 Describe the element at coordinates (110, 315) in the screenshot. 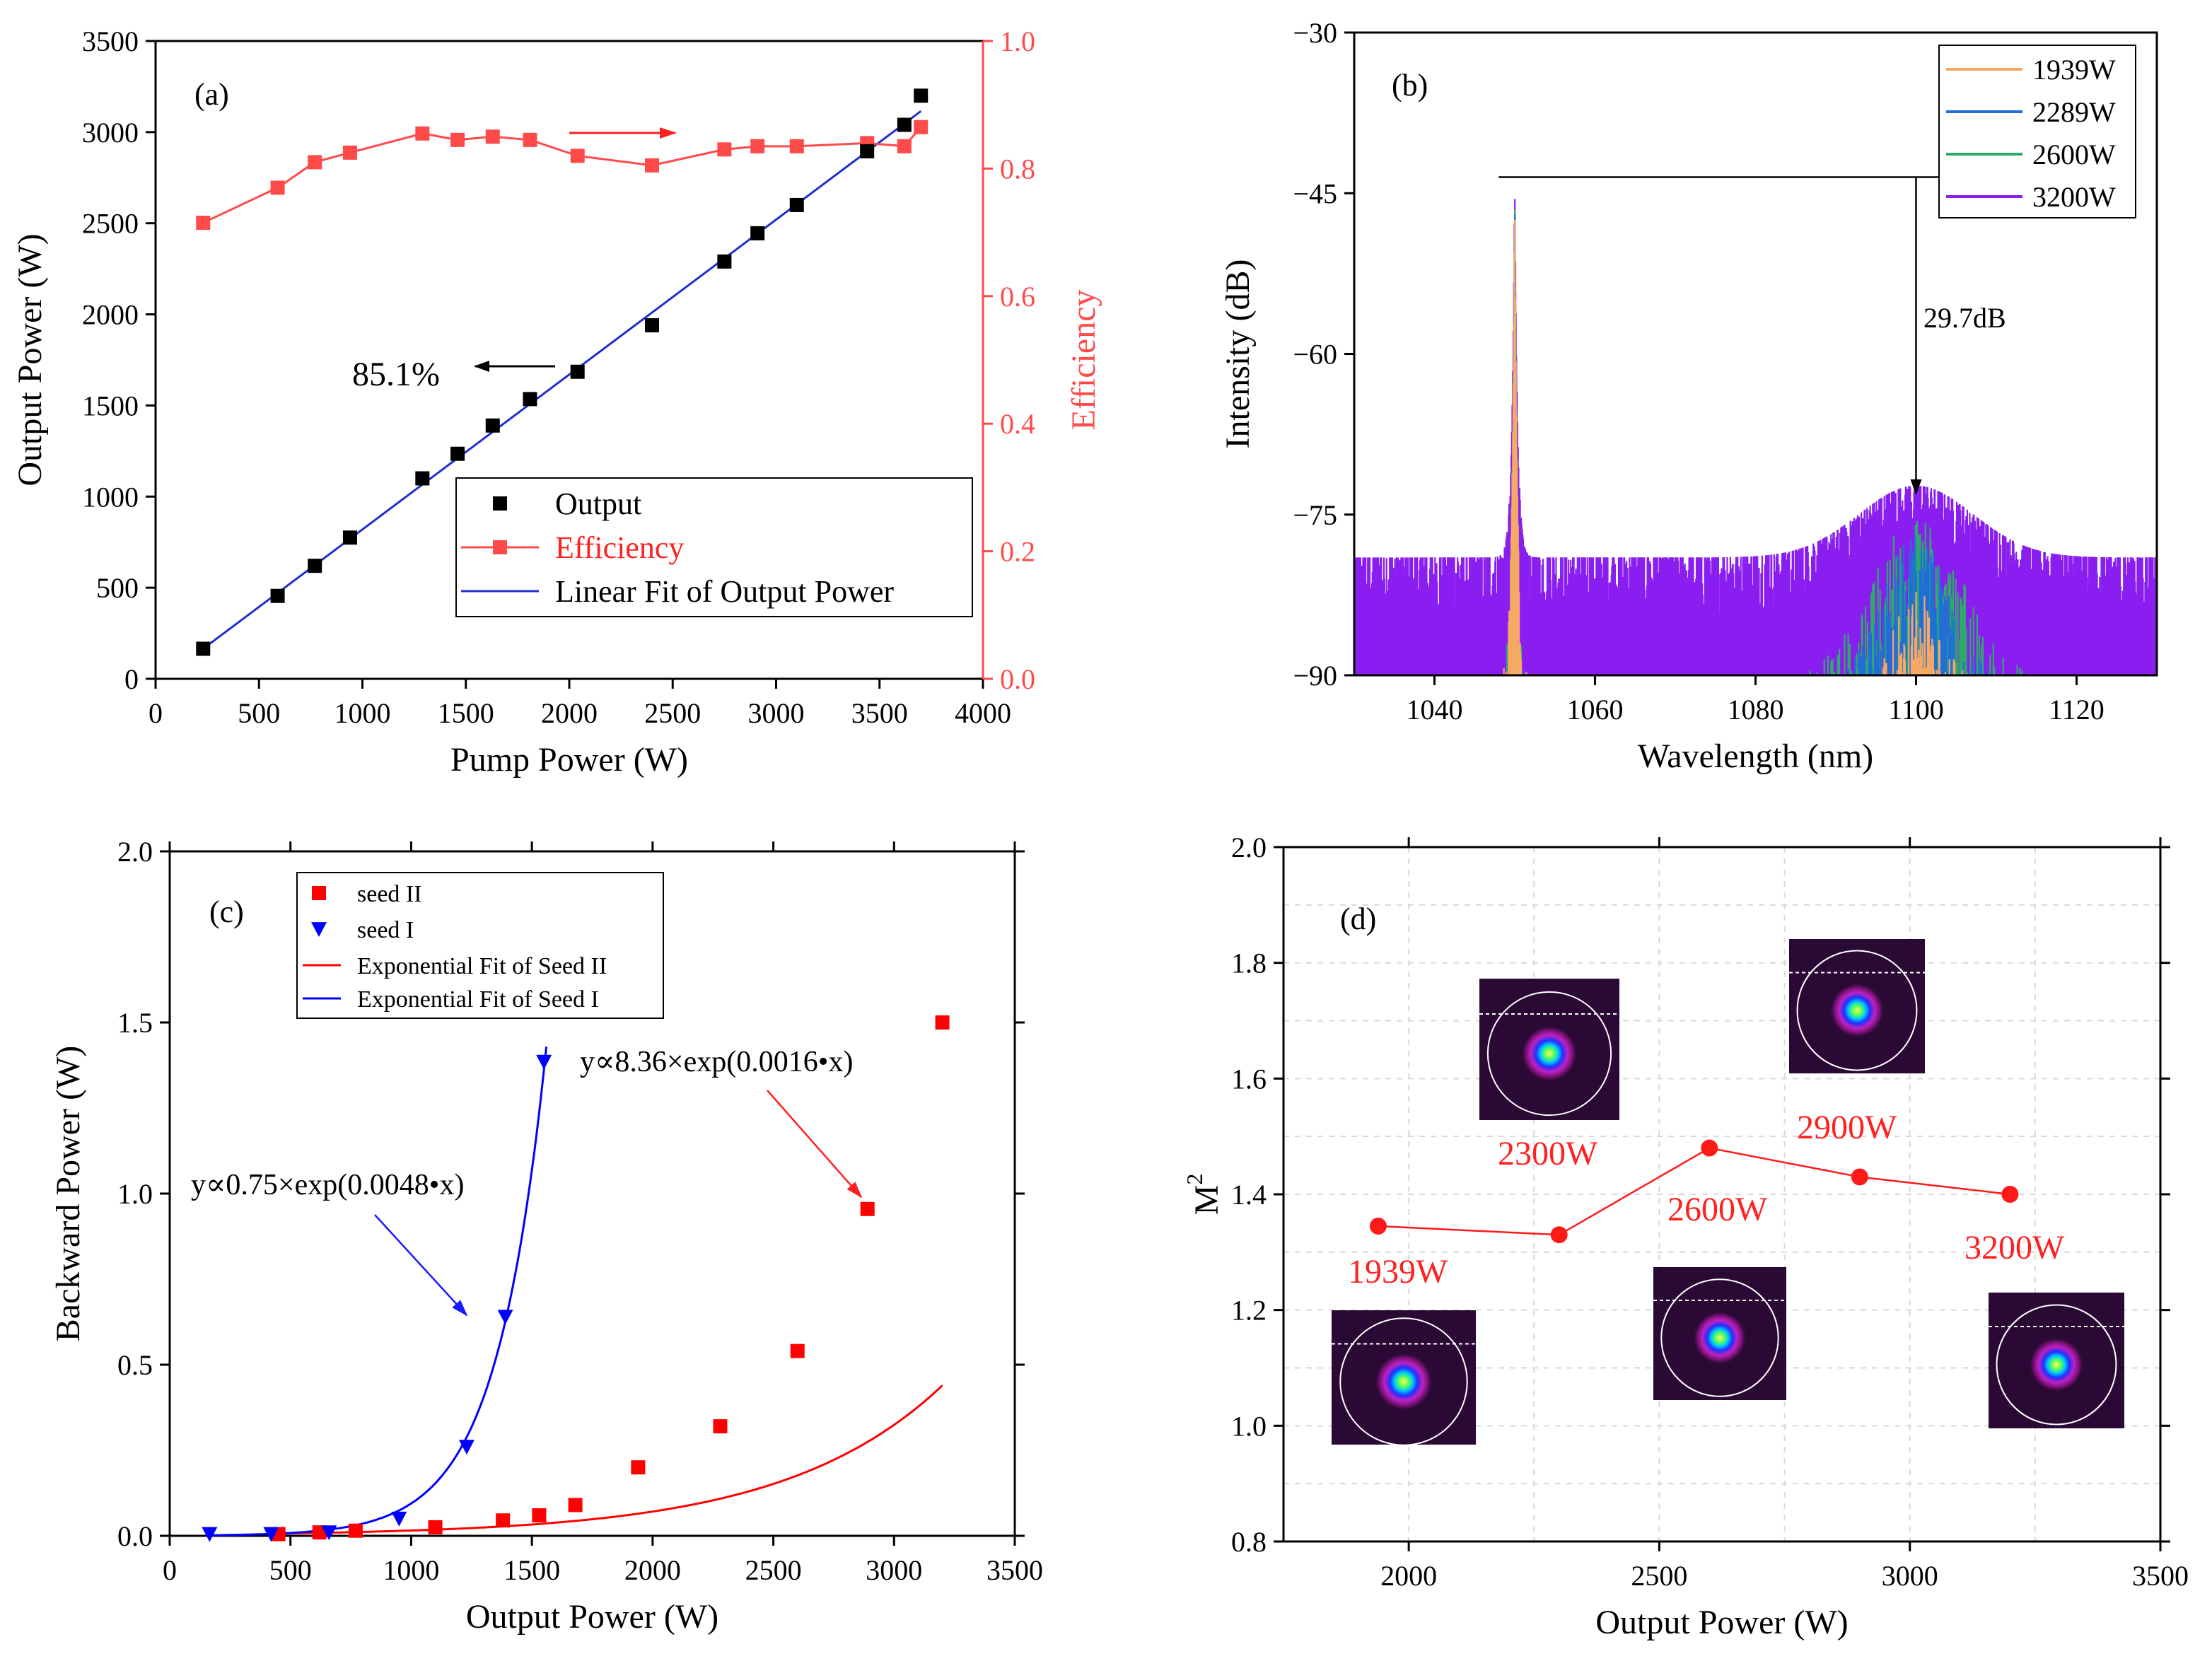

I see `y-tick-label: 2000` at that location.